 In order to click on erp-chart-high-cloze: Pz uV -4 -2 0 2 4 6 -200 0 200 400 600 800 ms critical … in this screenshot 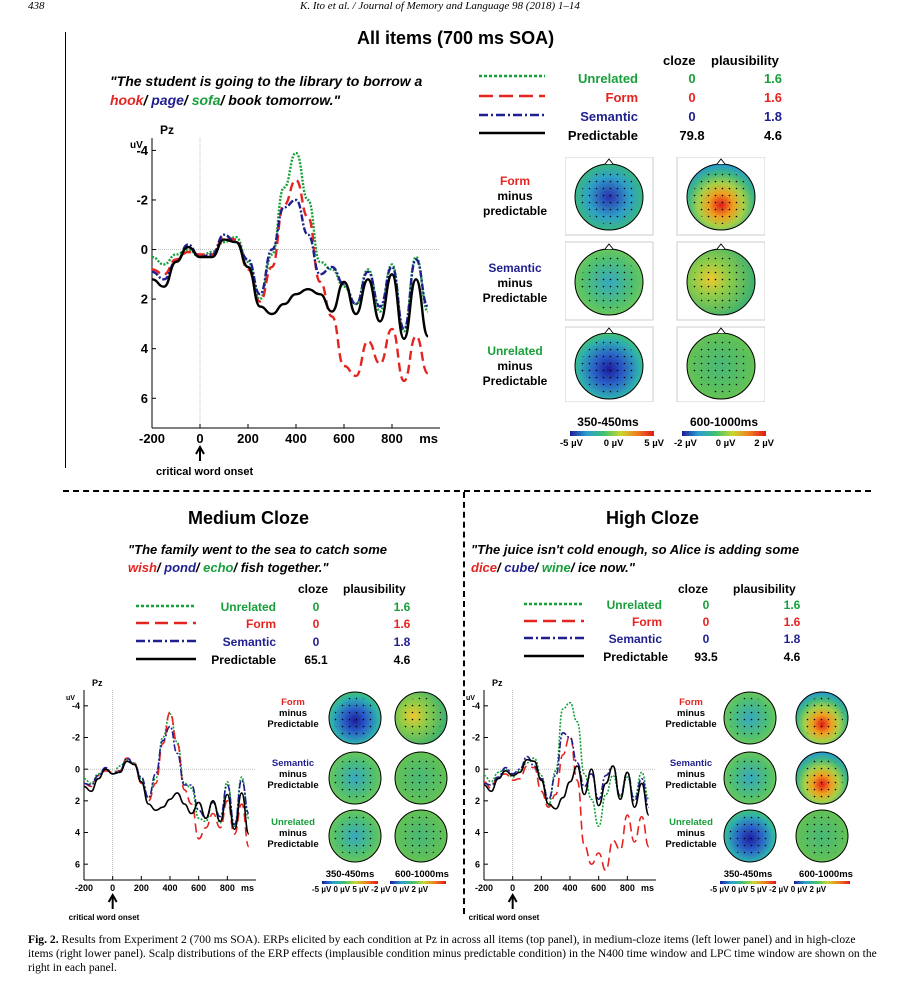, I will do `click(566, 798)`.